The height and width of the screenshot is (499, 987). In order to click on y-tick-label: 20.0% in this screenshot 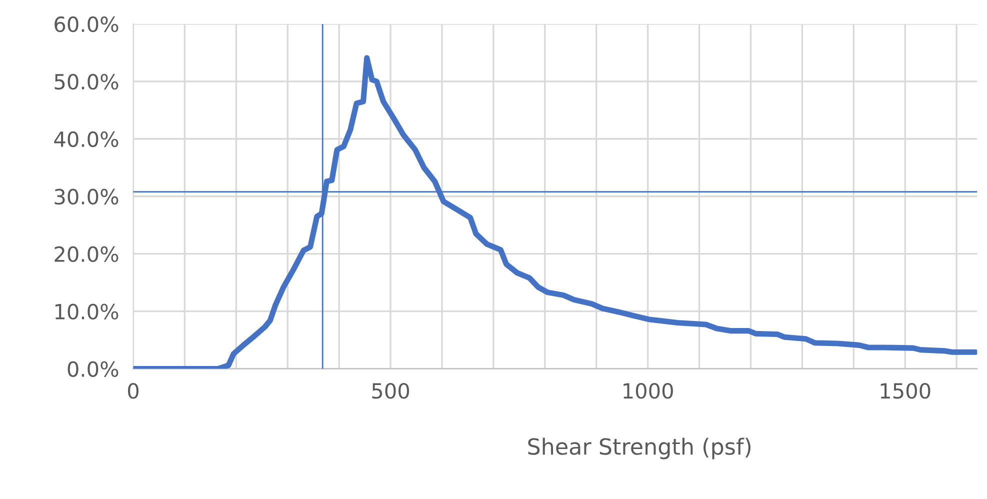, I will do `click(86, 254)`.